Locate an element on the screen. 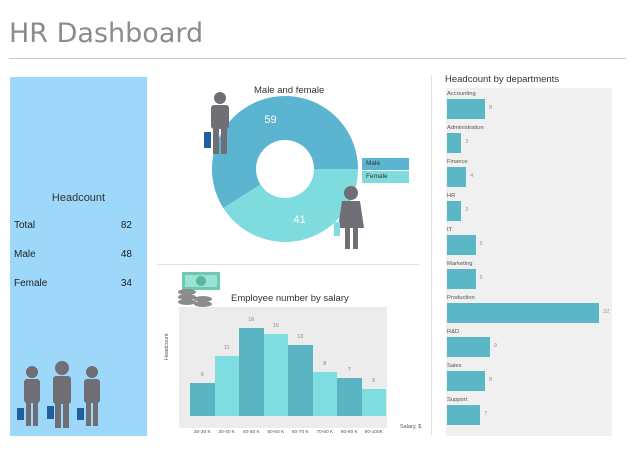 This screenshot has width=640, height=452. gender-donut-chart: 59 41 is located at coordinates (284, 168).